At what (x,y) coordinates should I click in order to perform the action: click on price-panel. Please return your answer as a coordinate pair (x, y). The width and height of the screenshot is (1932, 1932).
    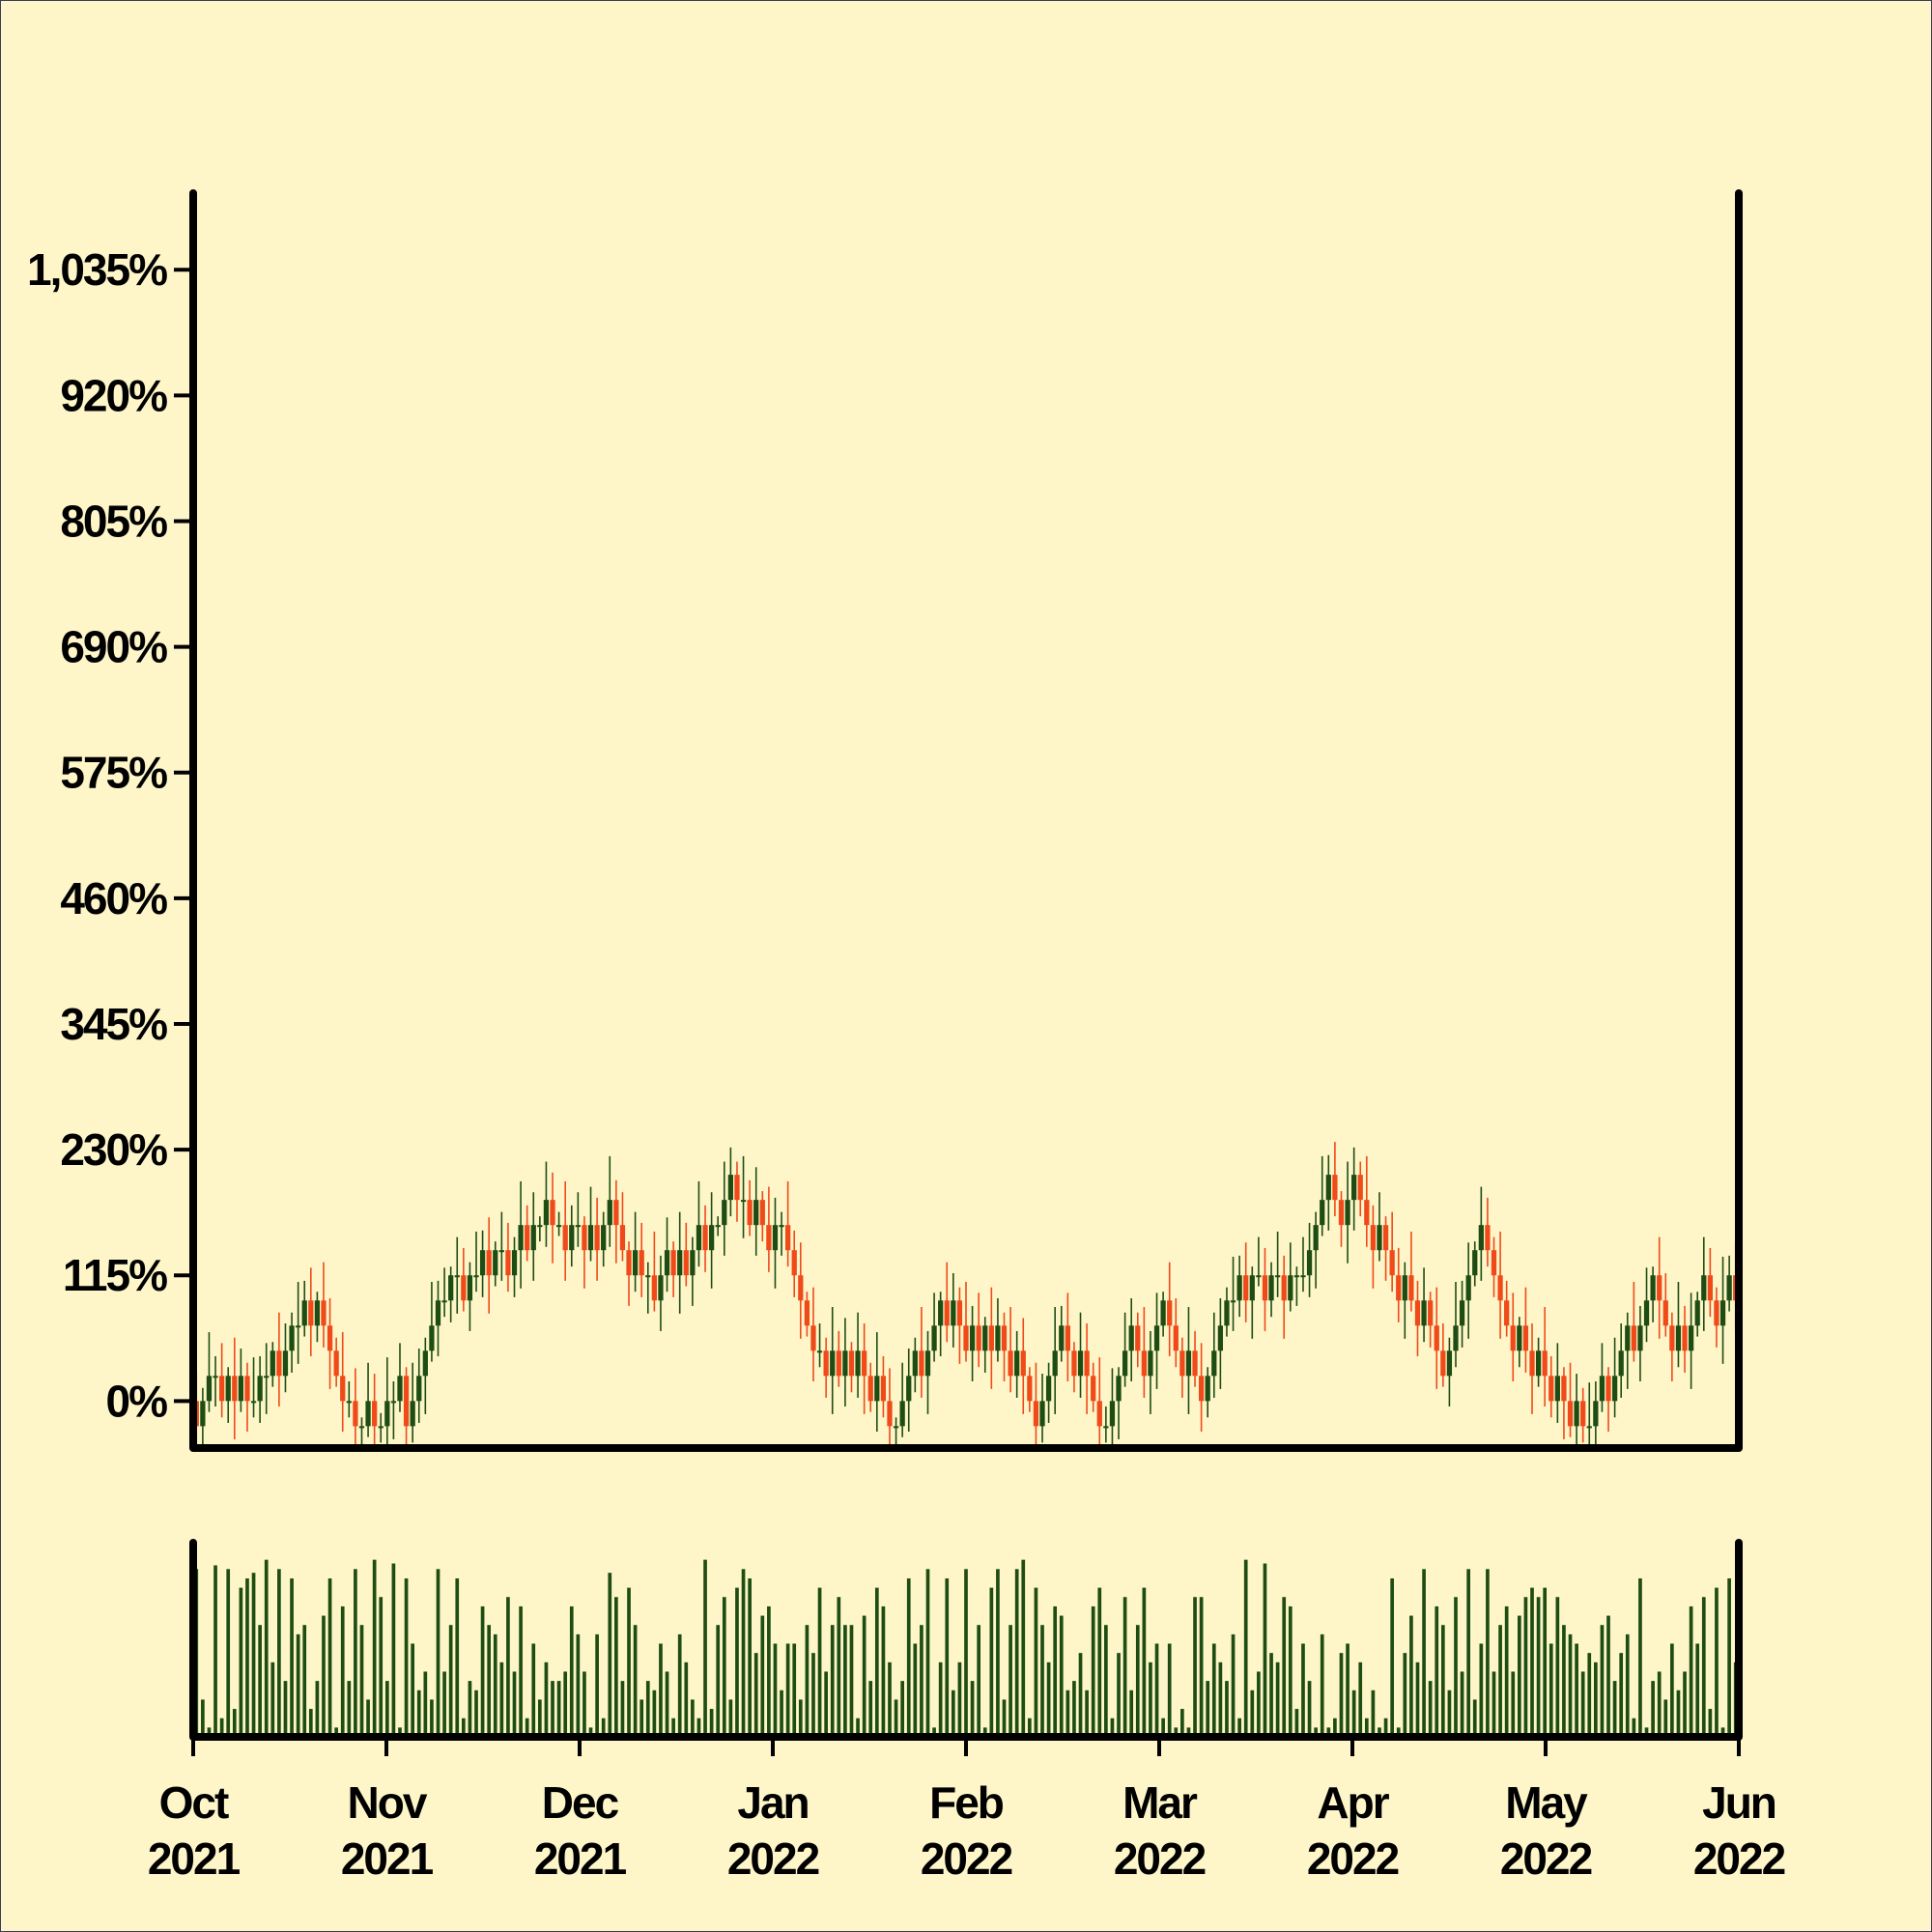
    Looking at the image, I should click on (966, 1295).